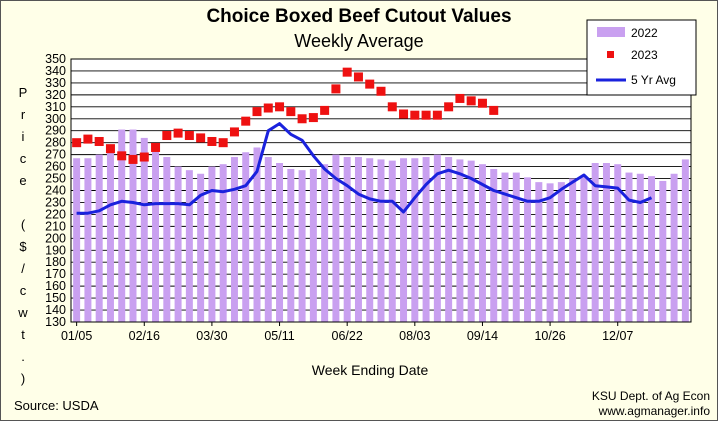  Describe the element at coordinates (23, 92) in the screenshot. I see `y-axis-label-char: P` at that location.